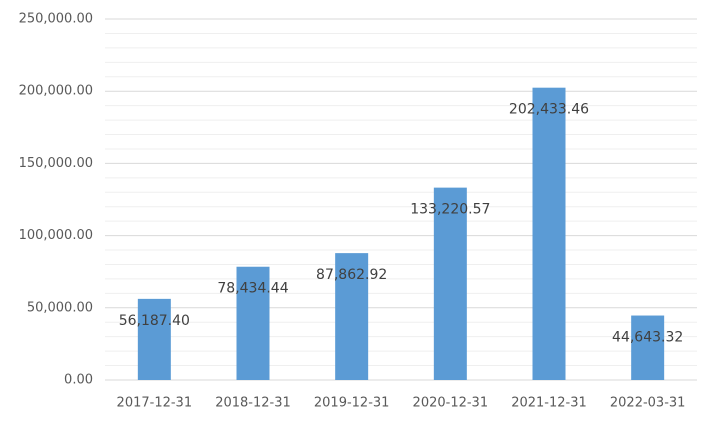 The height and width of the screenshot is (427, 716). What do you see at coordinates (352, 403) in the screenshot?
I see `x-tick-label: 2019-12-31` at bounding box center [352, 403].